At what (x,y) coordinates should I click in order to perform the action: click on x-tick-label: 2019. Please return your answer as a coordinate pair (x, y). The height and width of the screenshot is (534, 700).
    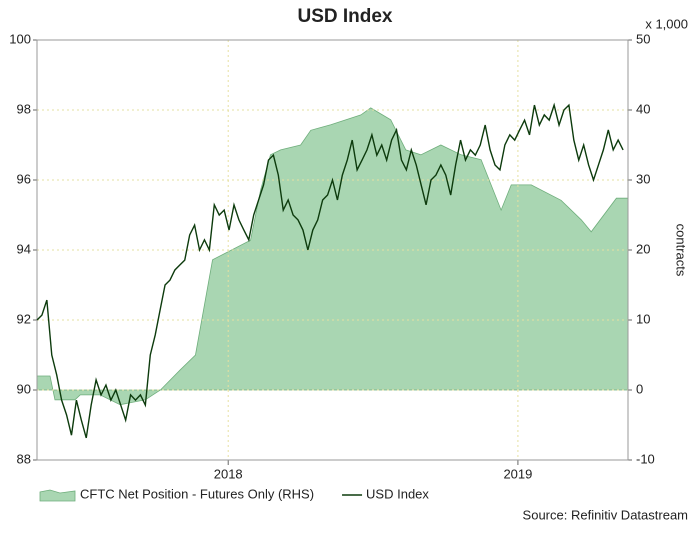
    Looking at the image, I should click on (517, 473).